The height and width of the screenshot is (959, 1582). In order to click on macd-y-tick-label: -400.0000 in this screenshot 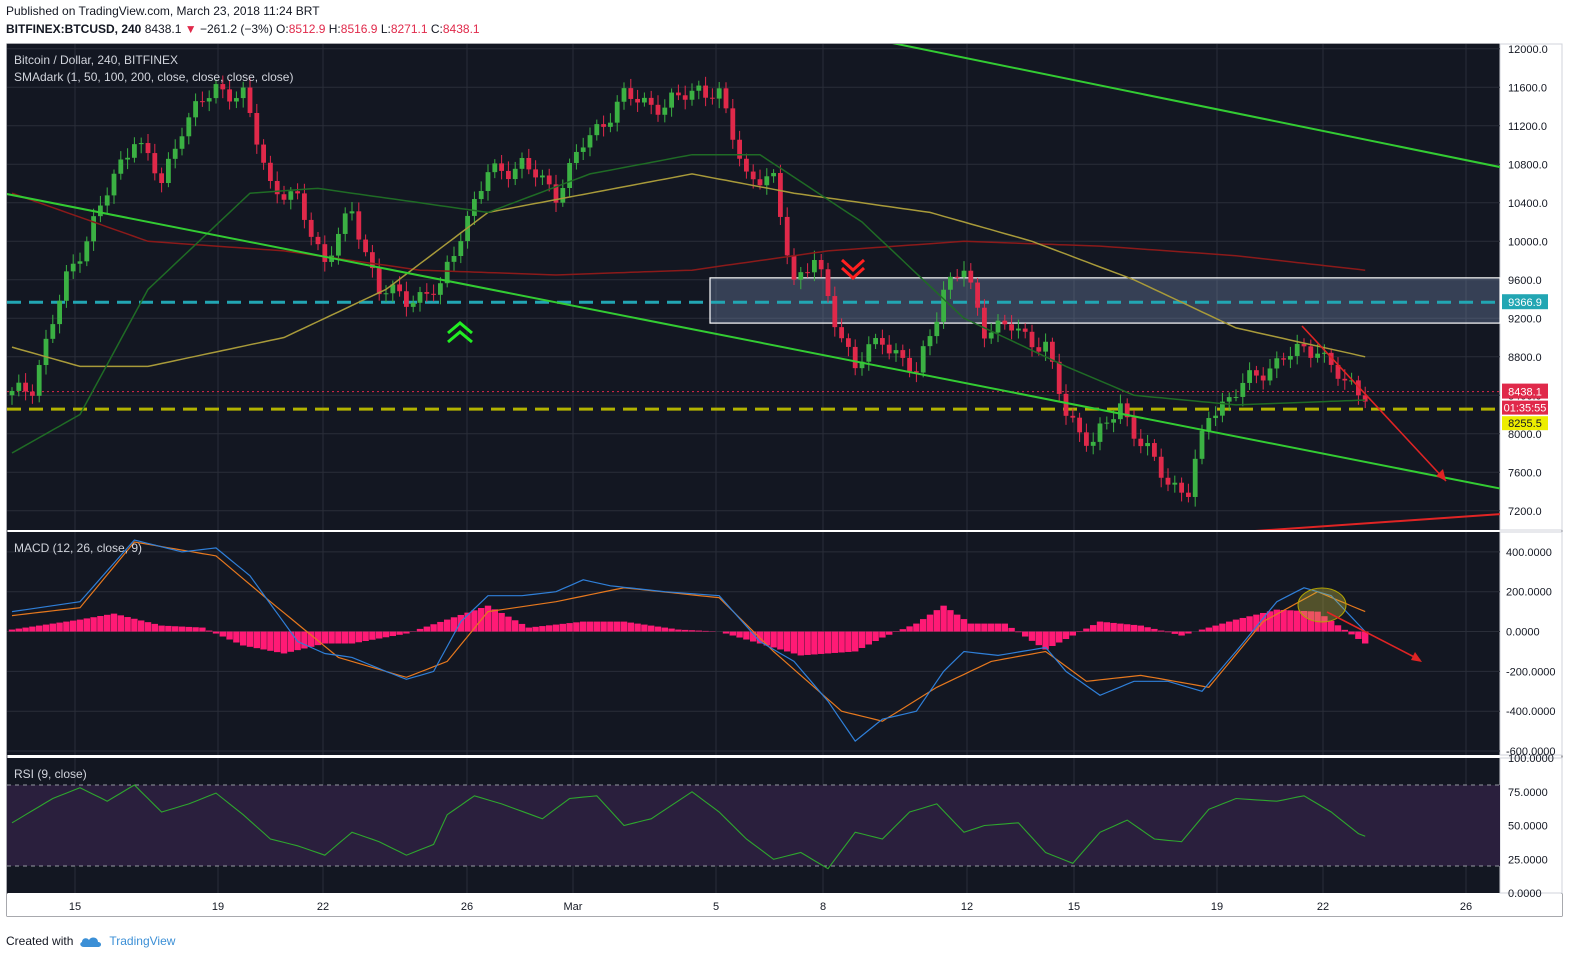, I will do `click(1531, 712)`.